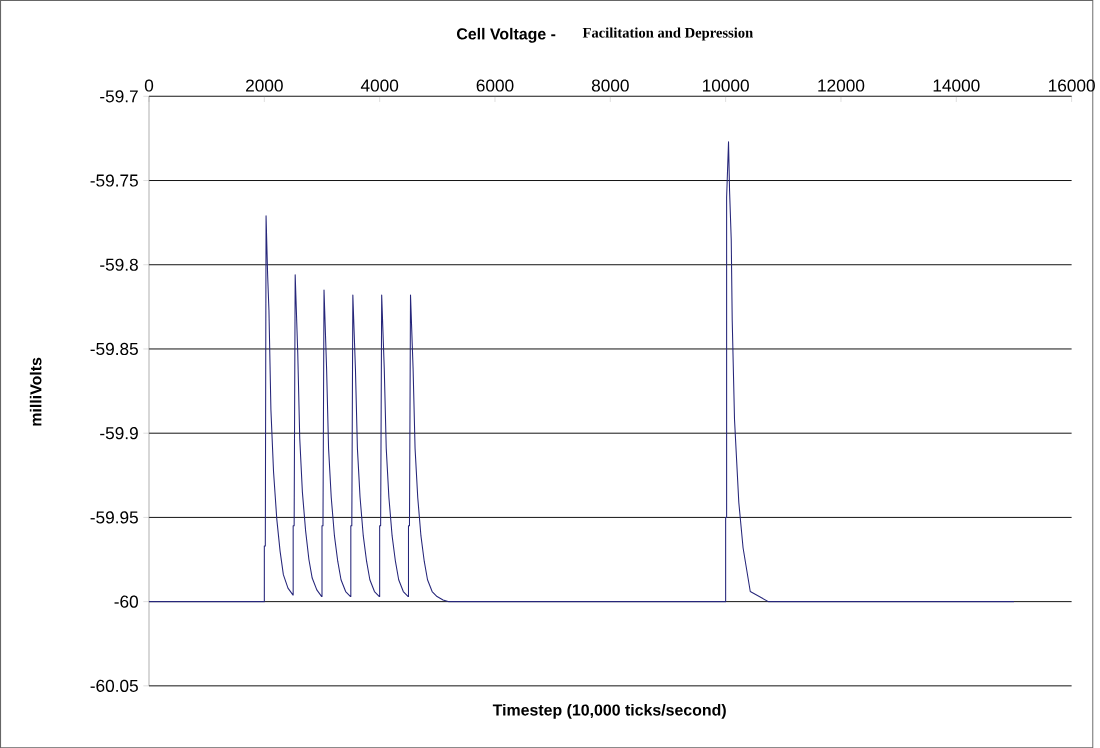  Describe the element at coordinates (119, 433) in the screenshot. I see `y-tick-label: -59.9` at that location.